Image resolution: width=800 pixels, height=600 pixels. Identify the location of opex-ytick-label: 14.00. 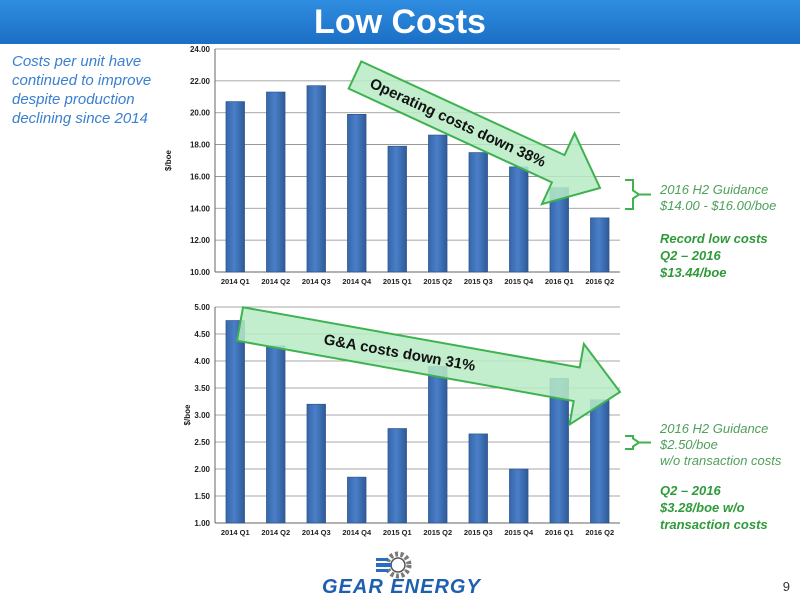
(200, 208).